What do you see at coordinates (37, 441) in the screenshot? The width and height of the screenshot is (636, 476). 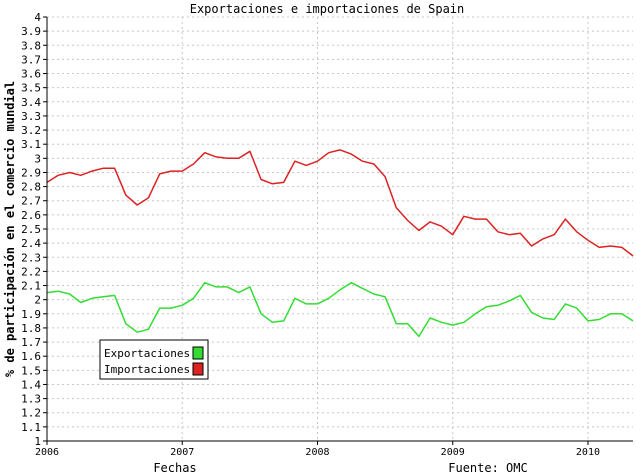 I see `y-tick-label: 1` at bounding box center [37, 441].